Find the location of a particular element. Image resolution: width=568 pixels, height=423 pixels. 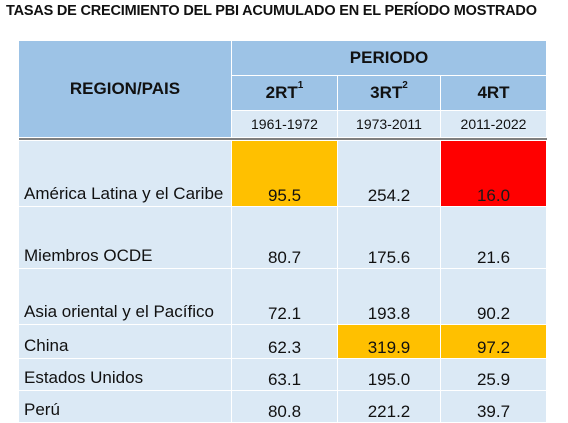

table-row: Perú 80.8 221.2 39.7 is located at coordinates (282, 406).